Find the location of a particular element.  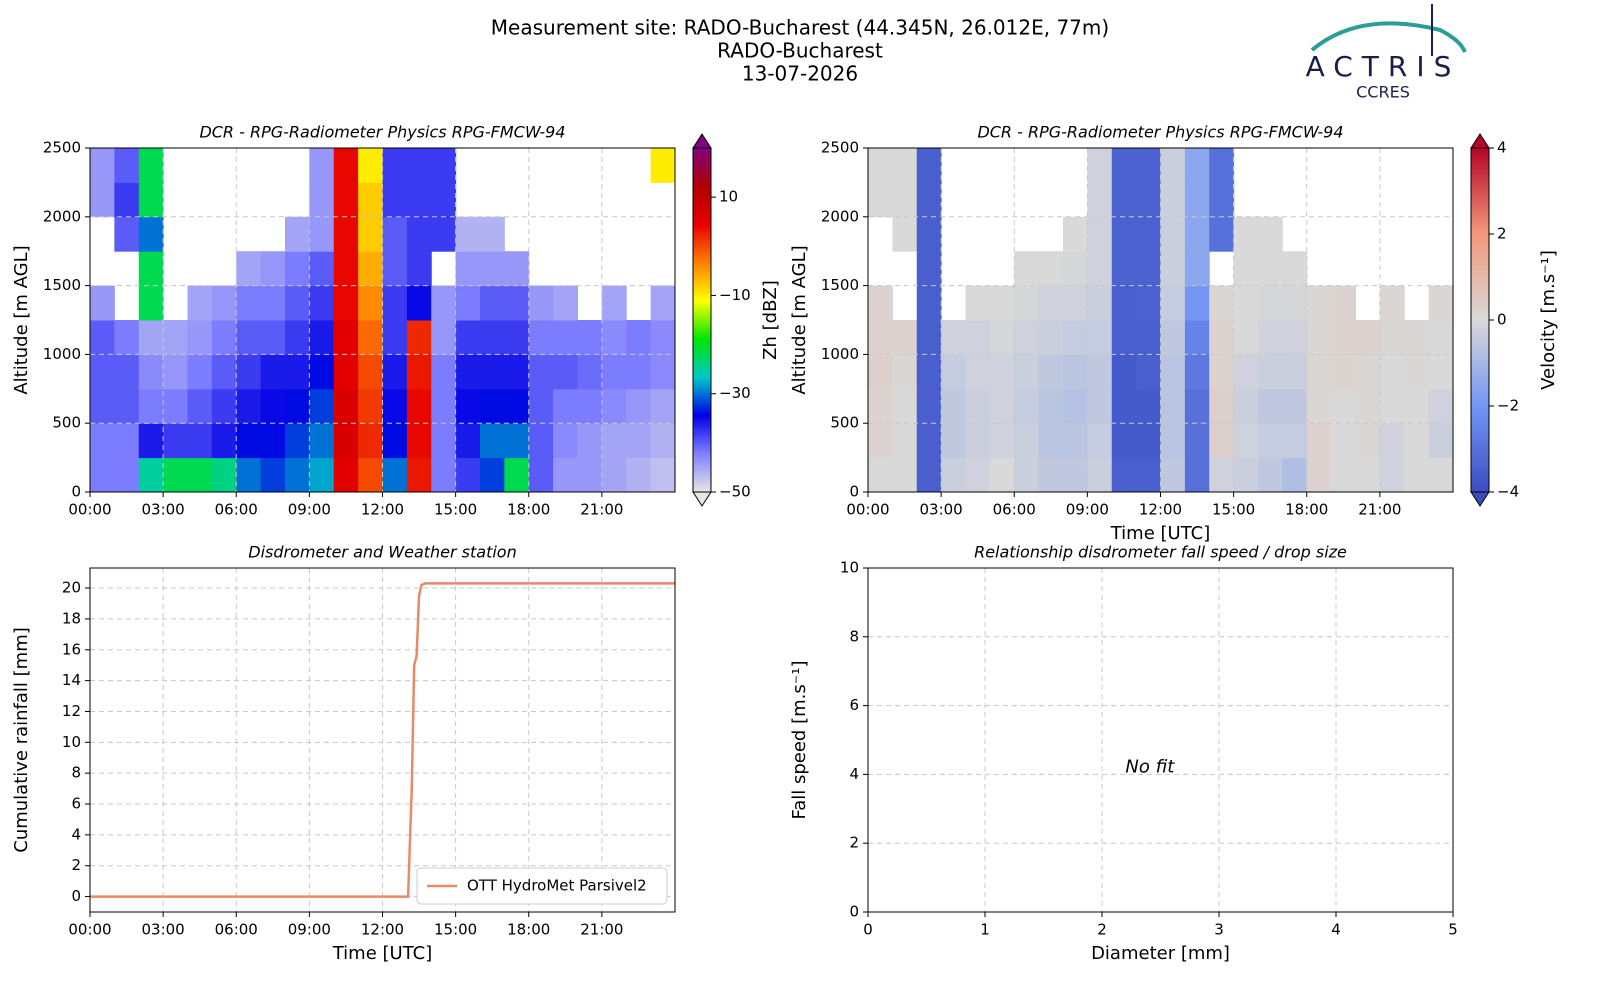

colorbar-tick-label: 0 is located at coordinates (1502, 320).